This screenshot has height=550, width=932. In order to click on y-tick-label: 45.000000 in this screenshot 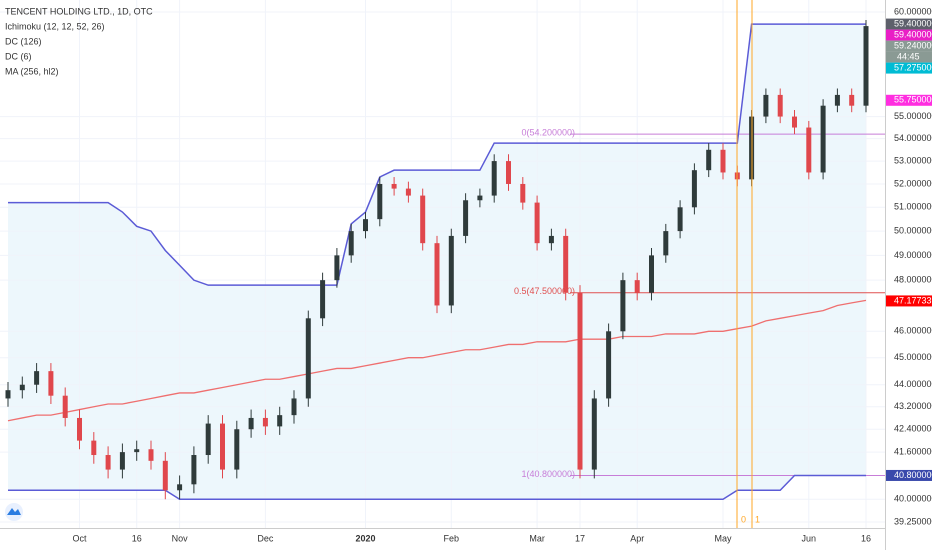, I will do `click(913, 357)`.